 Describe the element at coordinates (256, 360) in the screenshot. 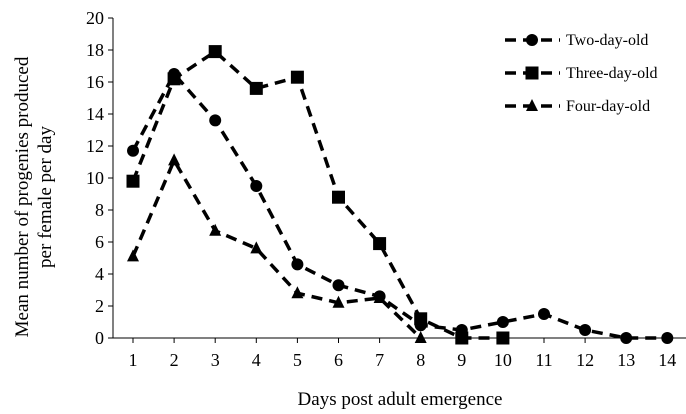

I see `x-tick-label: 4` at that location.